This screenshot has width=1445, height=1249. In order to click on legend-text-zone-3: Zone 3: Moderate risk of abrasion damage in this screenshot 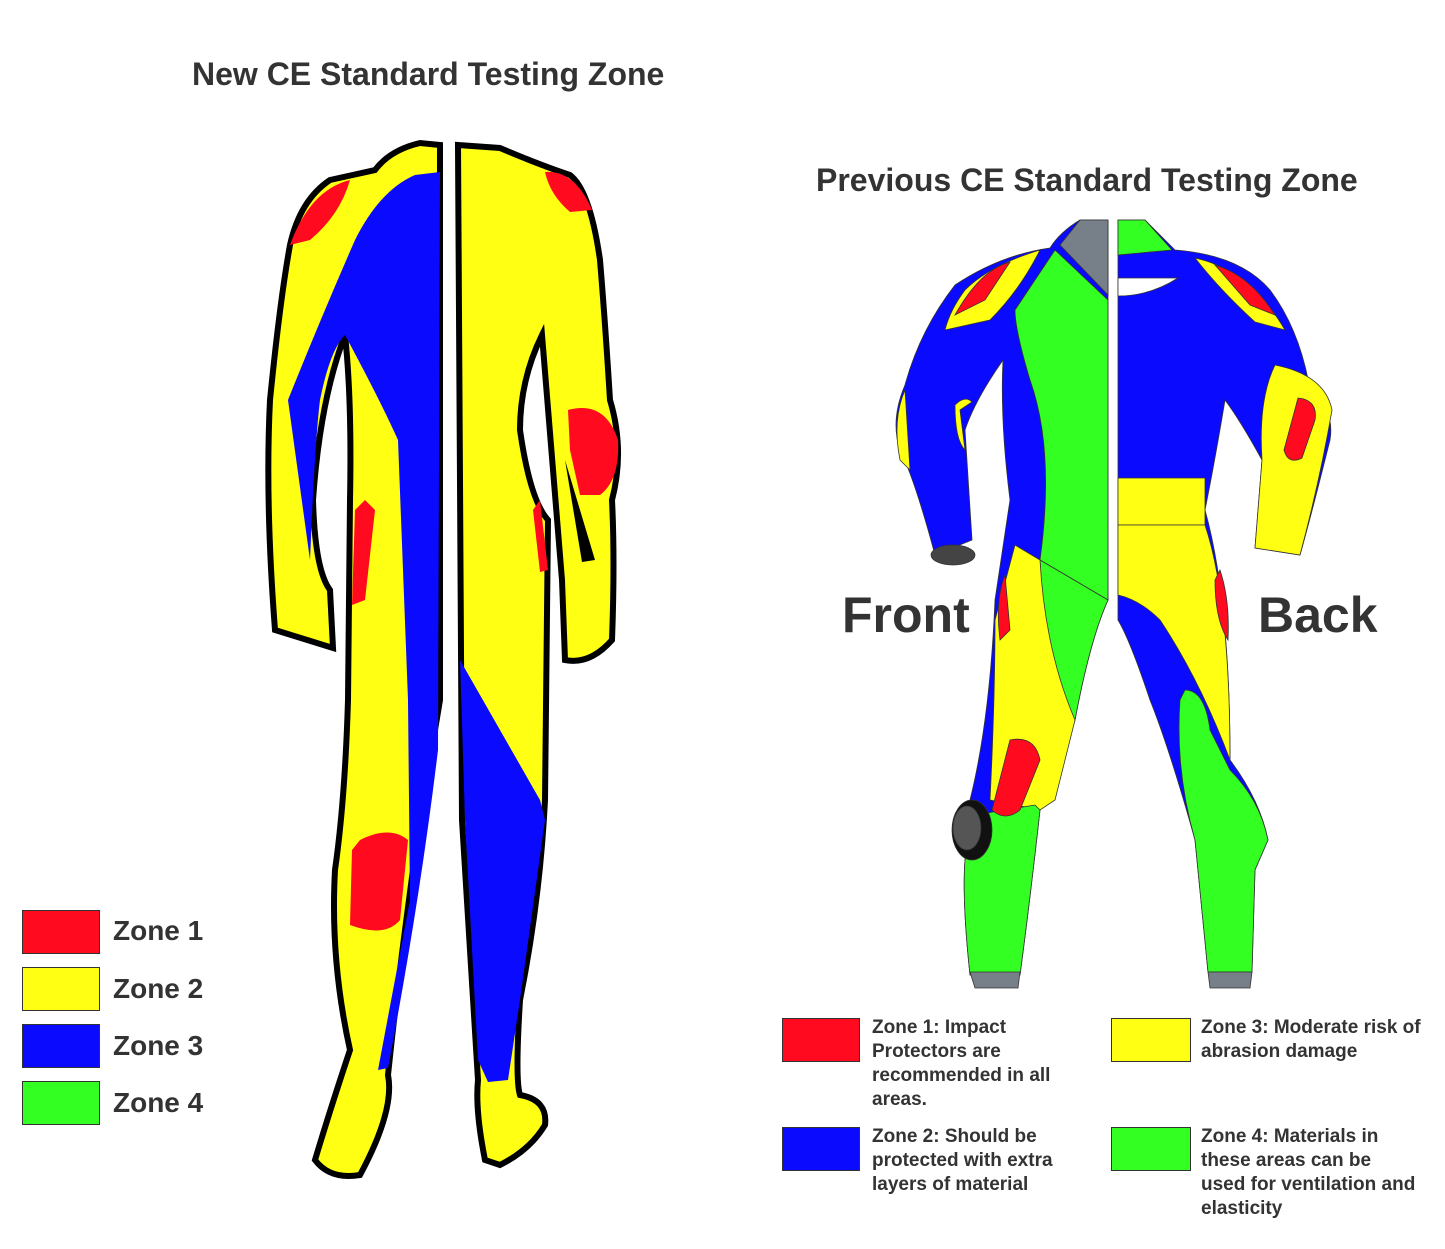, I will do `click(1311, 1039)`.